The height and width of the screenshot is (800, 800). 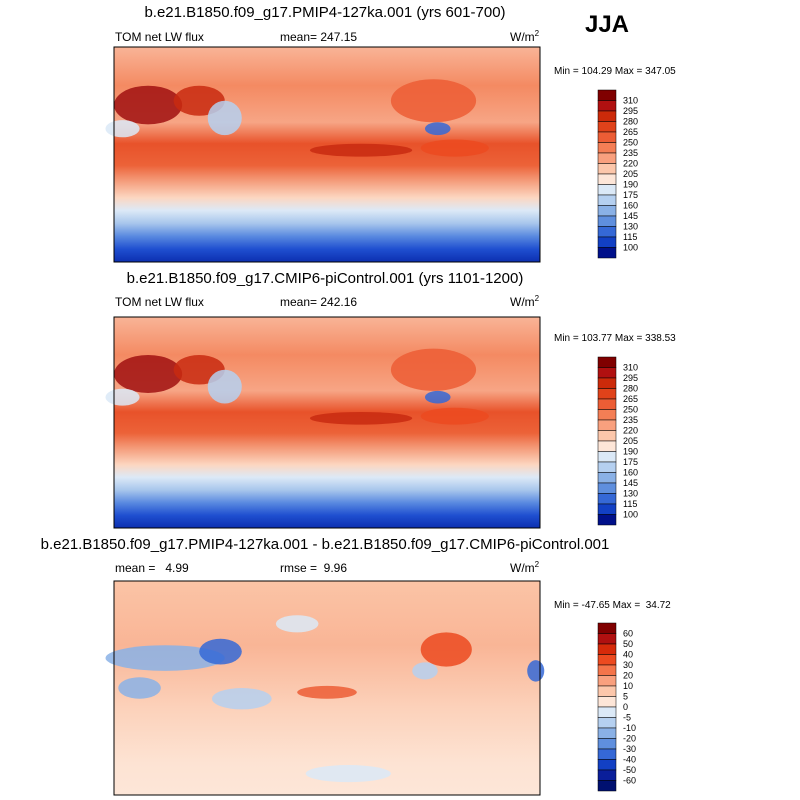 I want to click on season-label: JJA, so click(x=607, y=24).